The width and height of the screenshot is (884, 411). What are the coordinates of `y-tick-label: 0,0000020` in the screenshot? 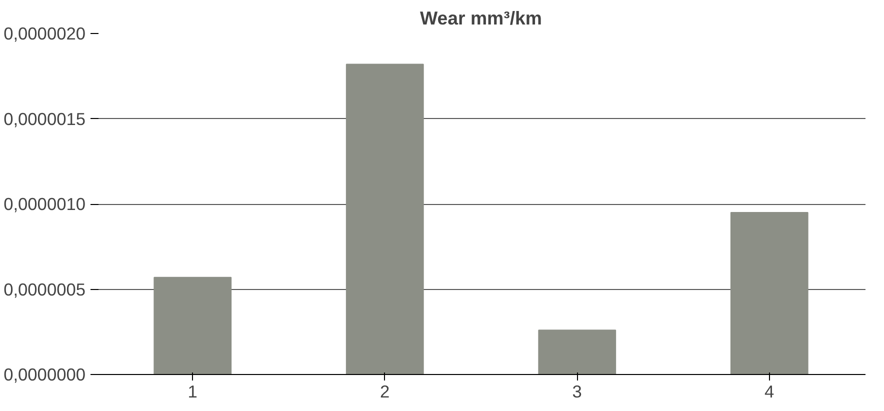 It's located at (45, 34).